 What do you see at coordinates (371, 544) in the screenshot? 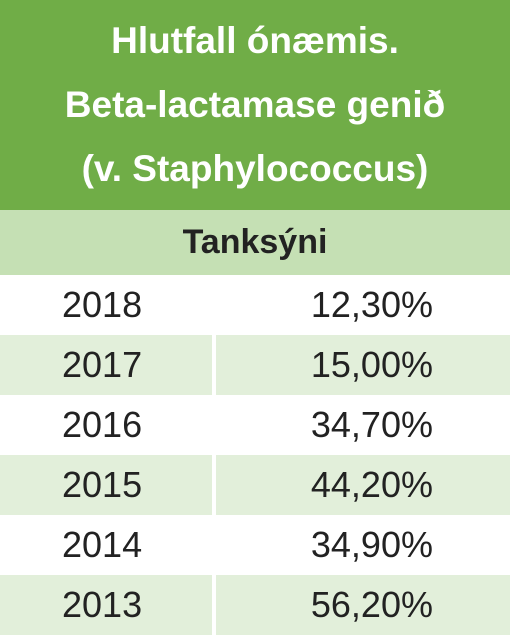
I see `value-cell: 34,90%` at bounding box center [371, 544].